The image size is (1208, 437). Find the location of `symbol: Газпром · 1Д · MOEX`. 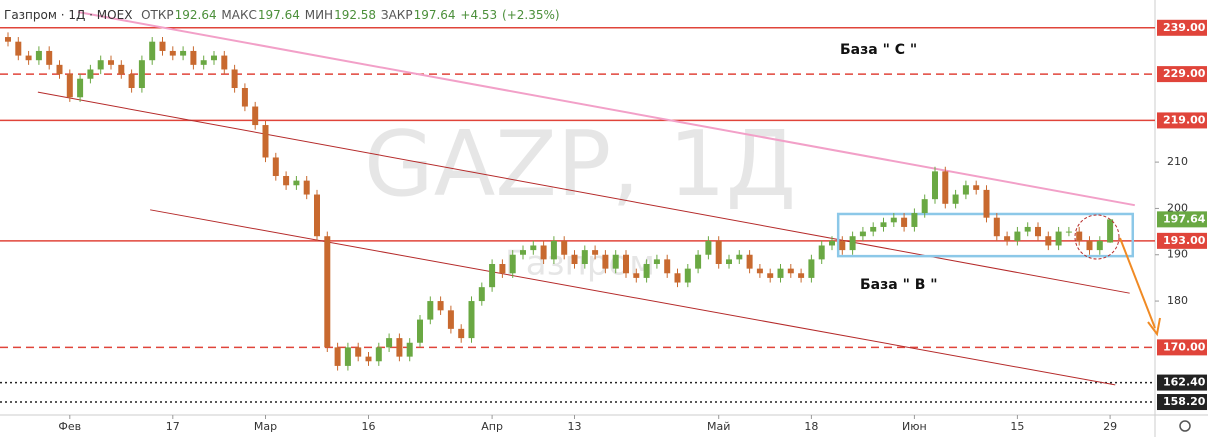

symbol: Газпром · 1Д · MOEX is located at coordinates (68, 15).